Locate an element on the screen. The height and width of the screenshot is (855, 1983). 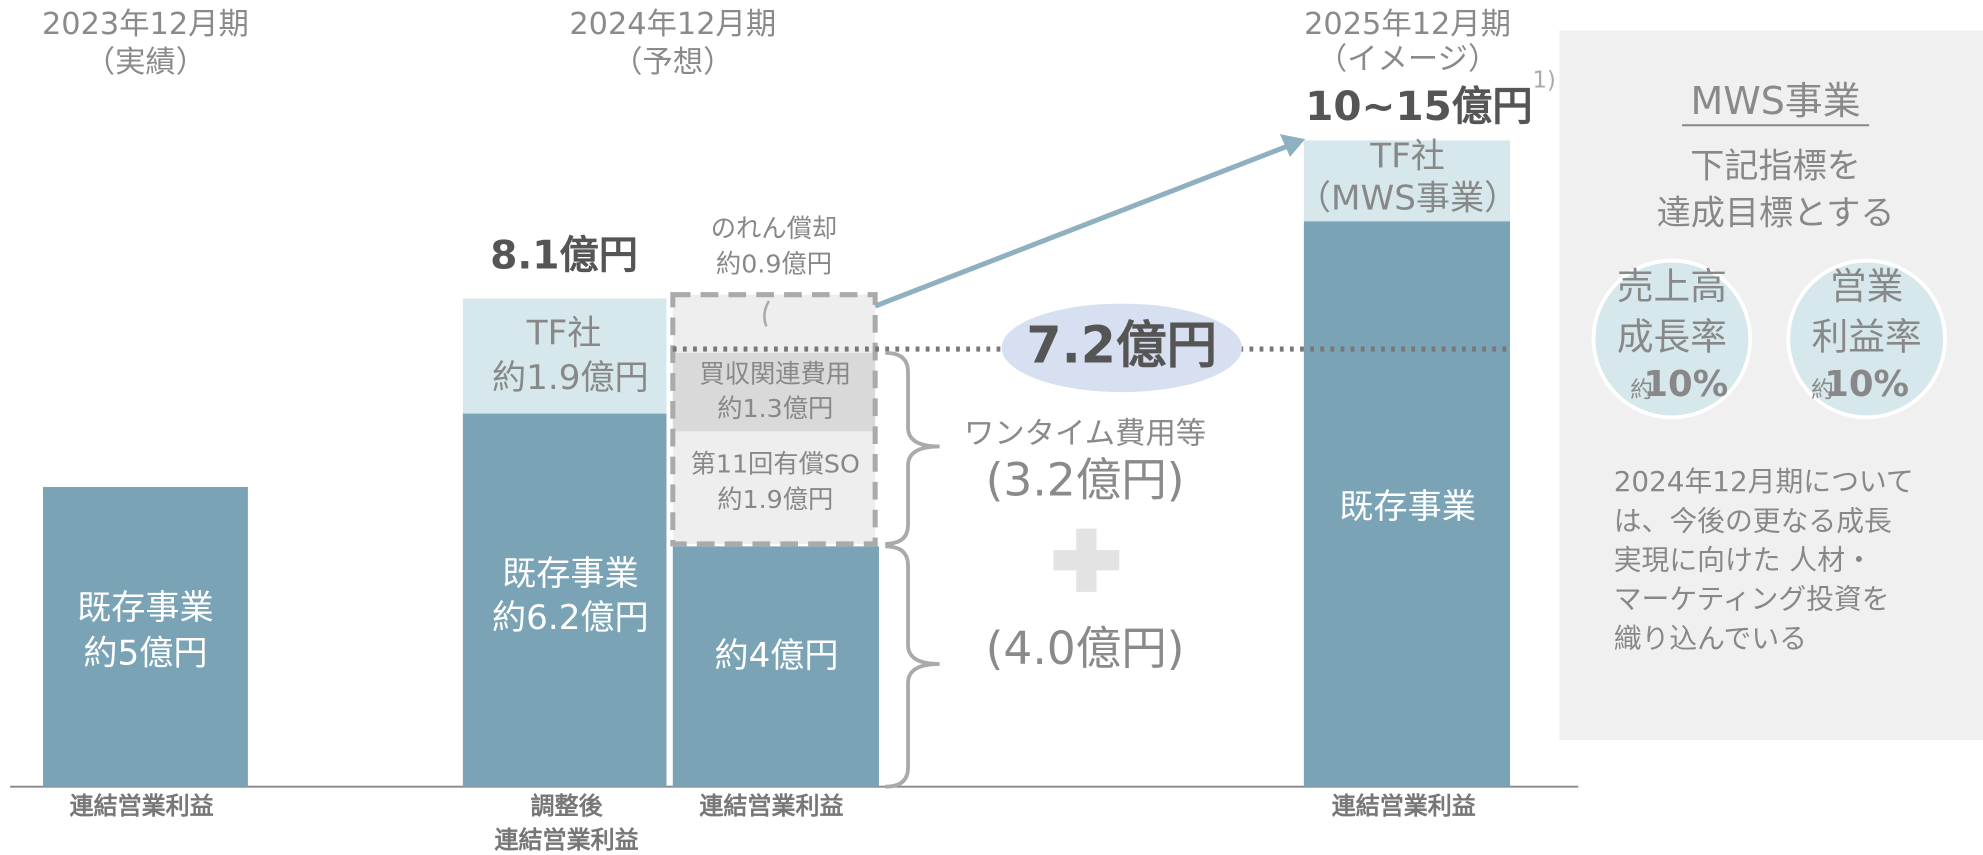
bar-label: 約5億円 is located at coordinates (145, 654).